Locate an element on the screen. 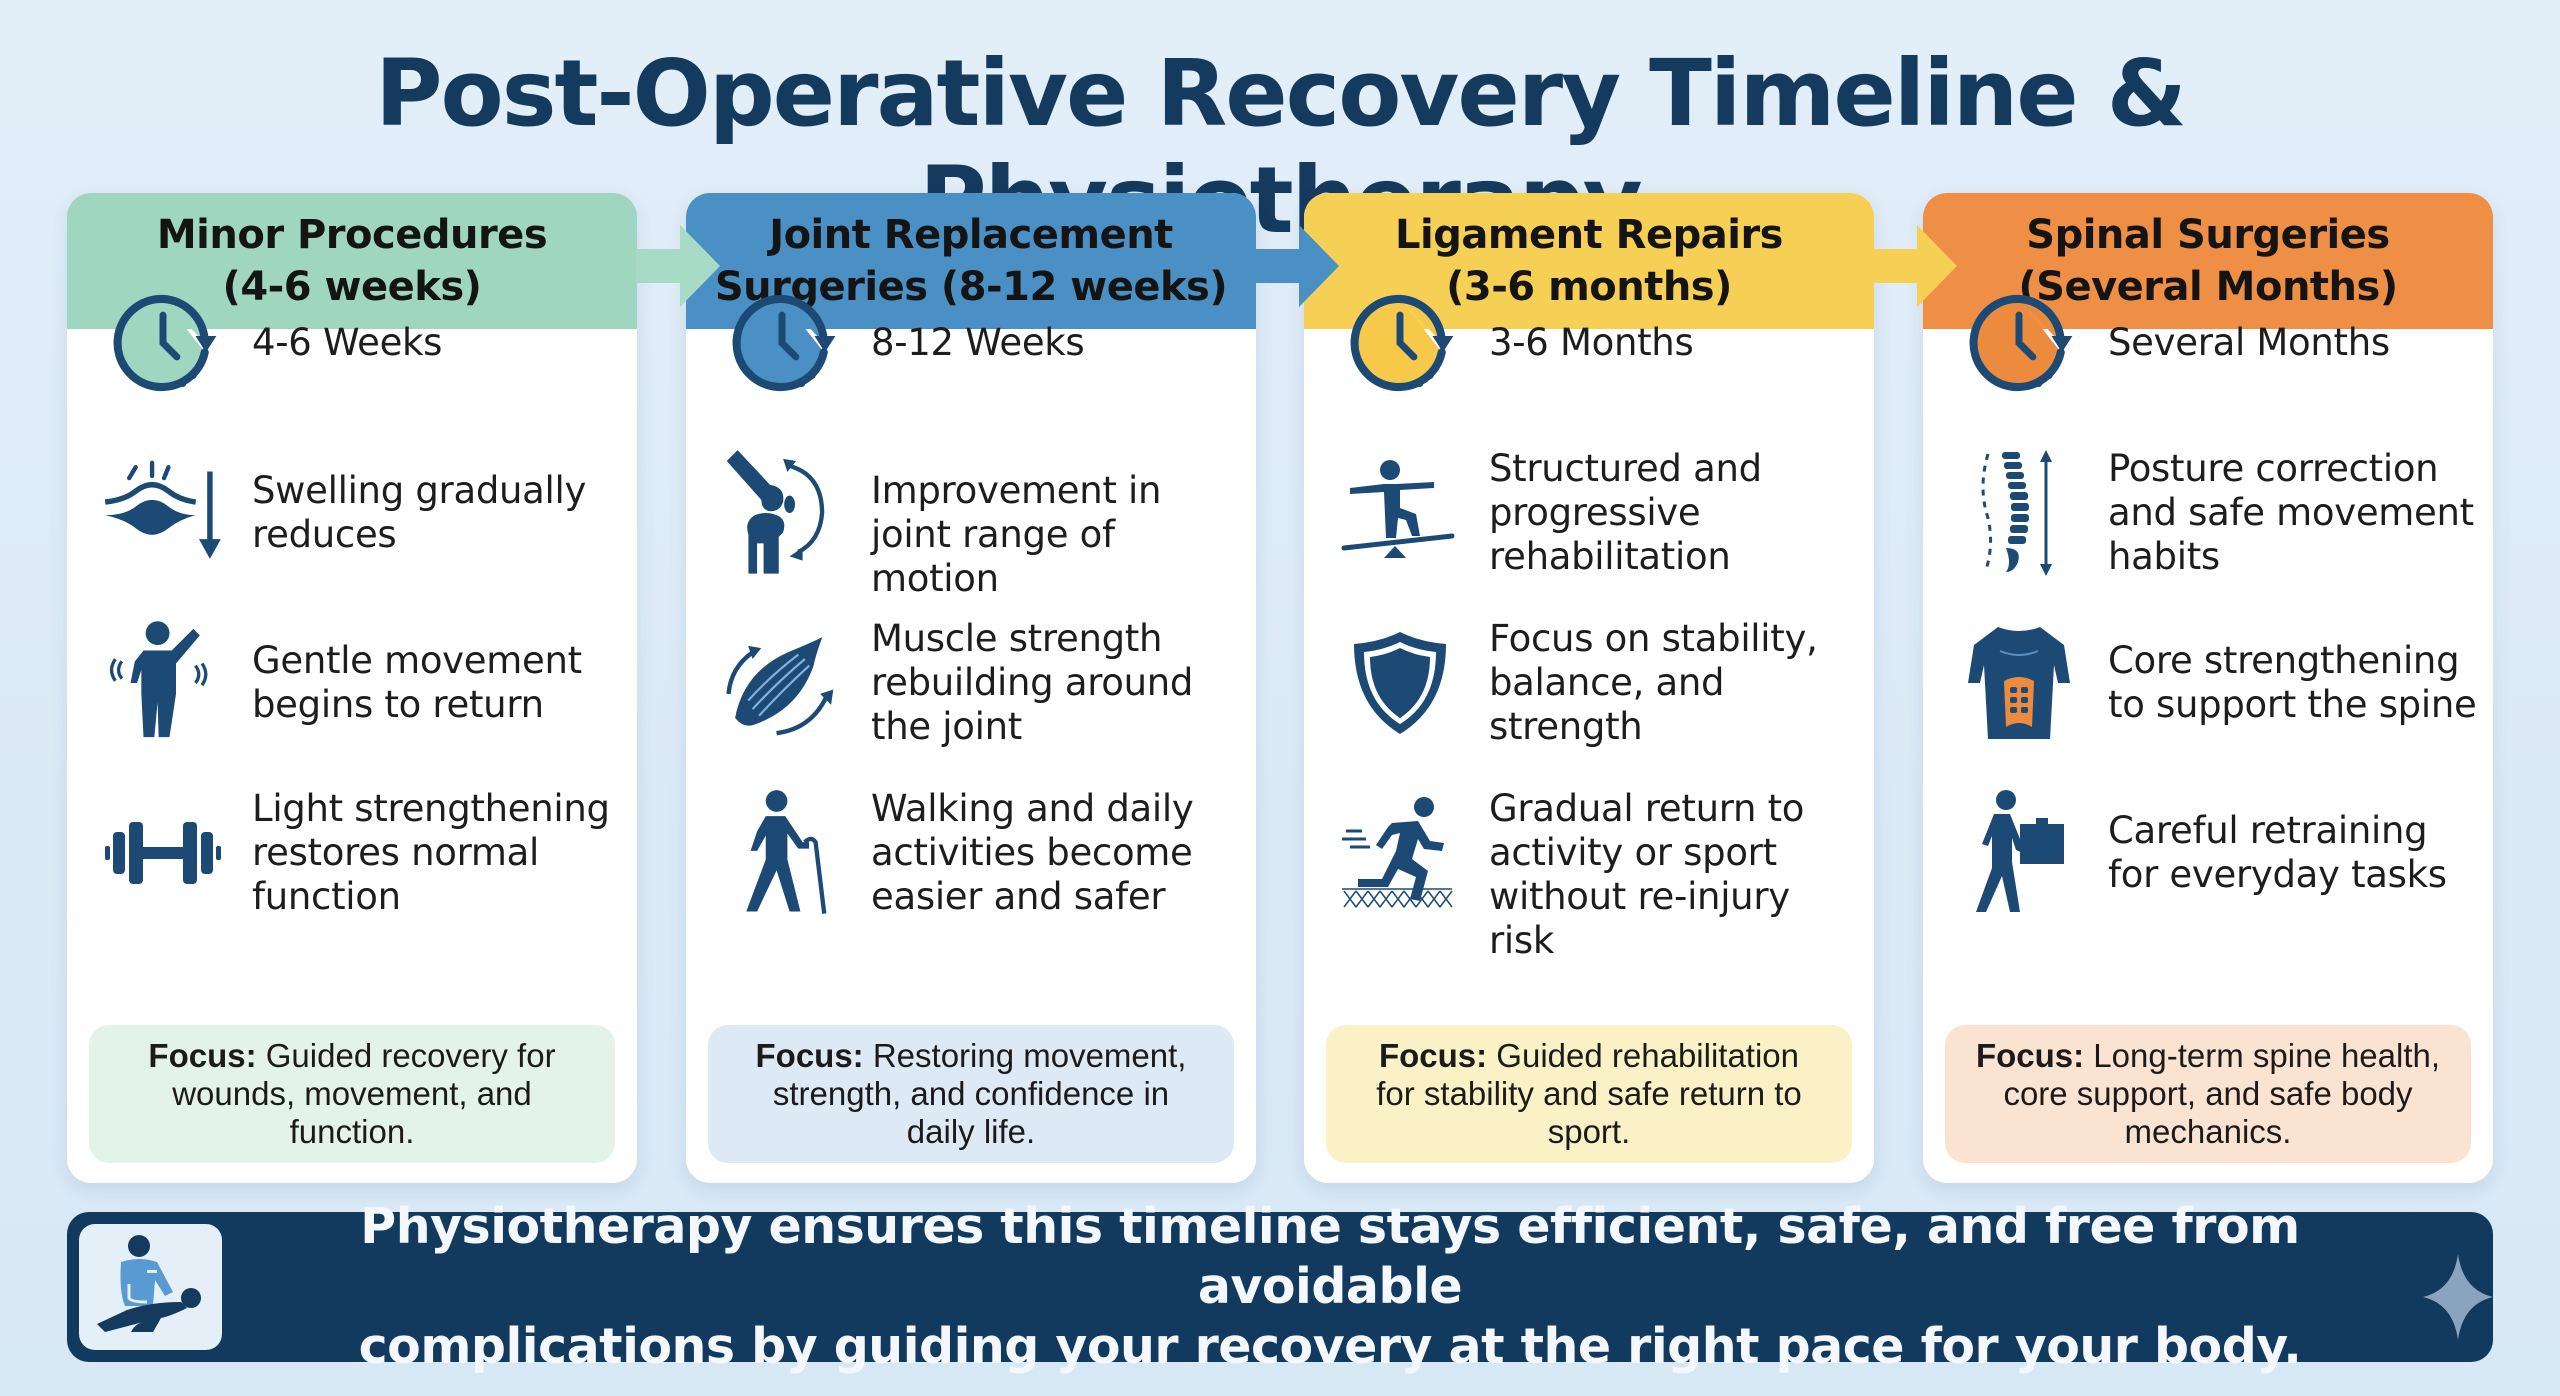 Image resolution: width=2560 pixels, height=1396 pixels. header-title: Ligament Repairs is located at coordinates (1589, 235).